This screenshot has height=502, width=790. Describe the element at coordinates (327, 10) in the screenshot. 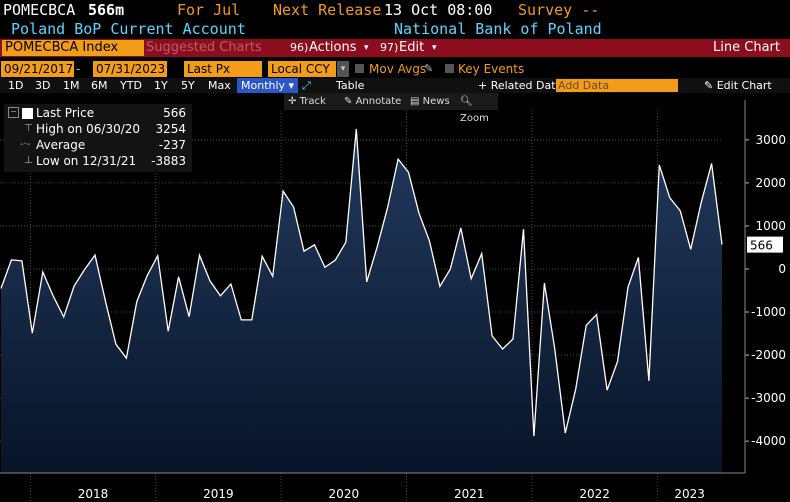

I see `next-release-label: Next Release` at that location.